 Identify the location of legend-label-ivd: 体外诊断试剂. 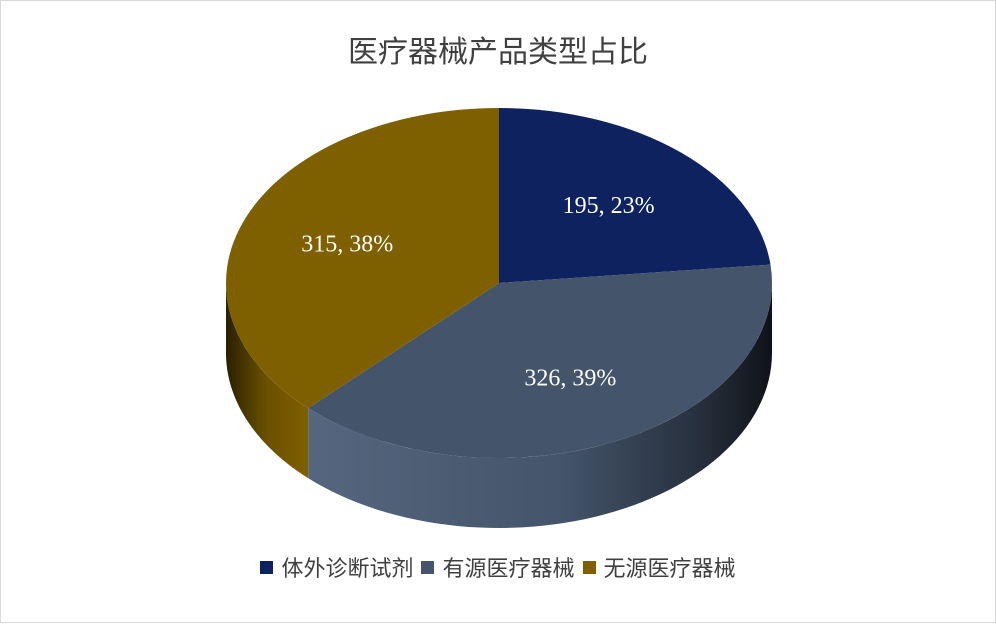
(347, 569).